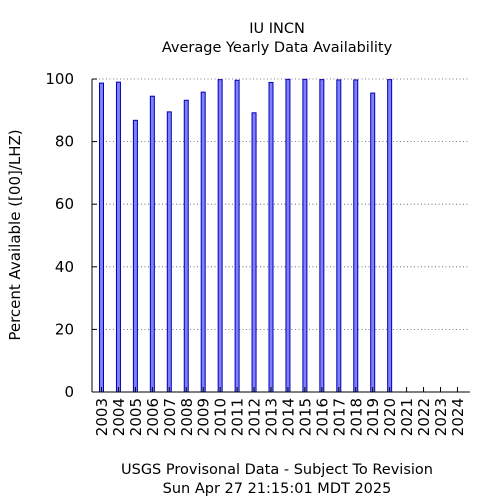  What do you see at coordinates (221, 417) in the screenshot?
I see `x-tick-label-2010: 2010` at bounding box center [221, 417].